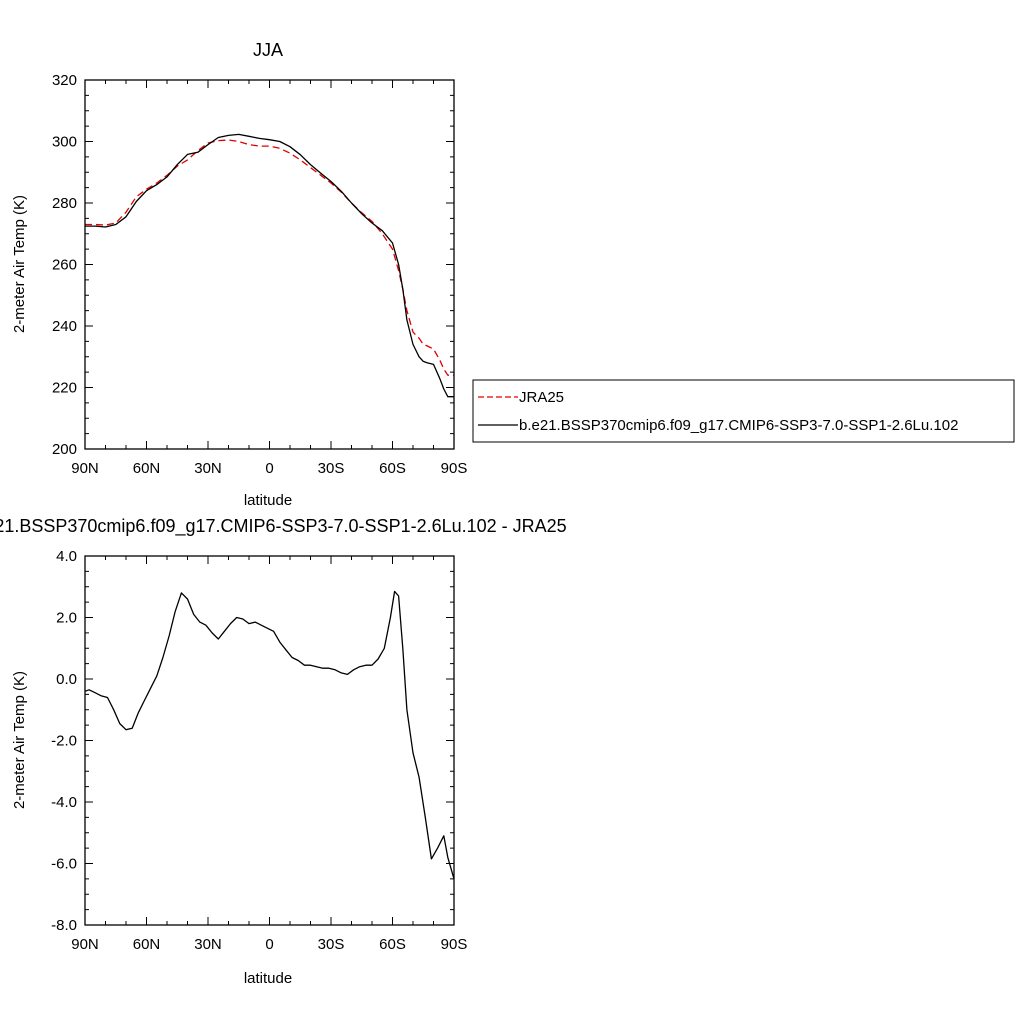 The image size is (1024, 1024). What do you see at coordinates (147, 944) in the screenshot?
I see `bottom-x-tick-label: 60N` at bounding box center [147, 944].